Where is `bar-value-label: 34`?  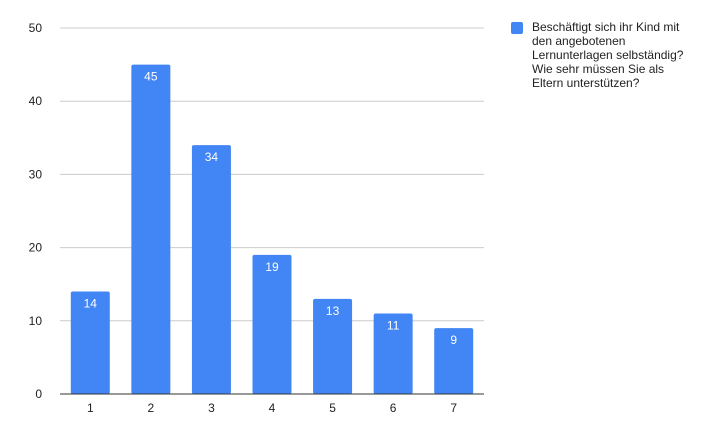 bar-value-label: 34 is located at coordinates (212, 157).